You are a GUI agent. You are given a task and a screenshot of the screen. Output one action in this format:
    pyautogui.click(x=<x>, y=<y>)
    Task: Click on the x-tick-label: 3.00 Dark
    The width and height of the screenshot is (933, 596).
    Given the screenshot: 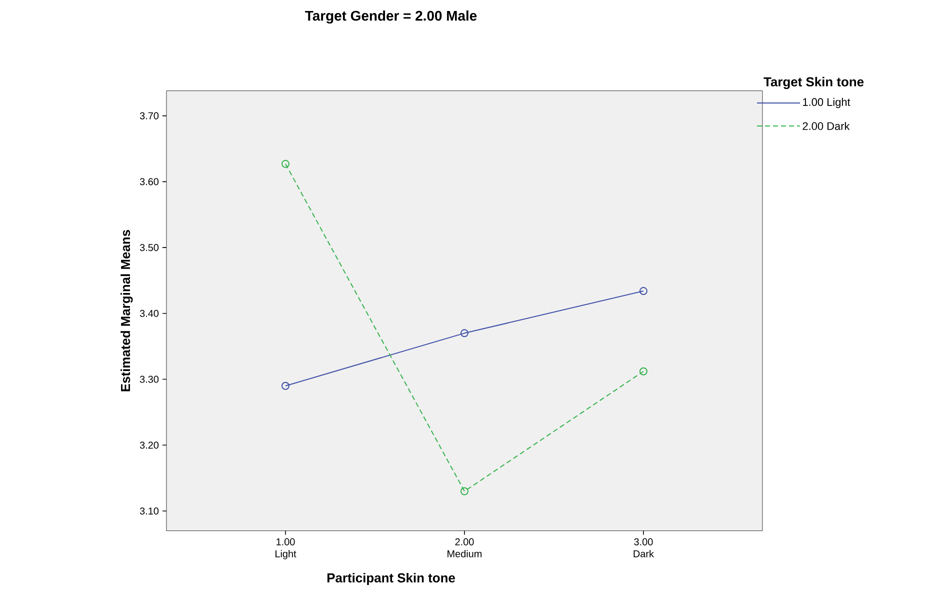 What is the action you would take?
    pyautogui.click(x=644, y=548)
    